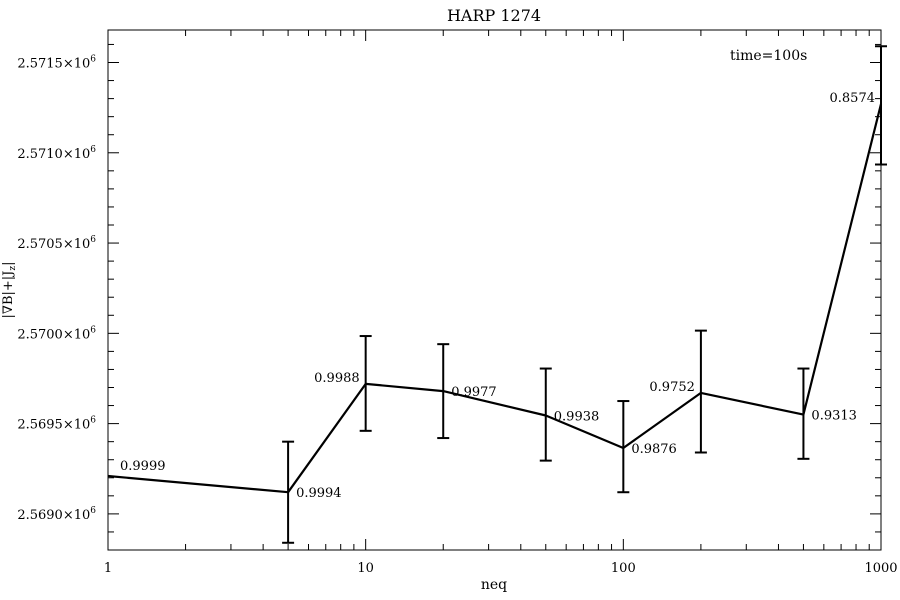  I want to click on point-label: 0.9988, so click(337, 378).